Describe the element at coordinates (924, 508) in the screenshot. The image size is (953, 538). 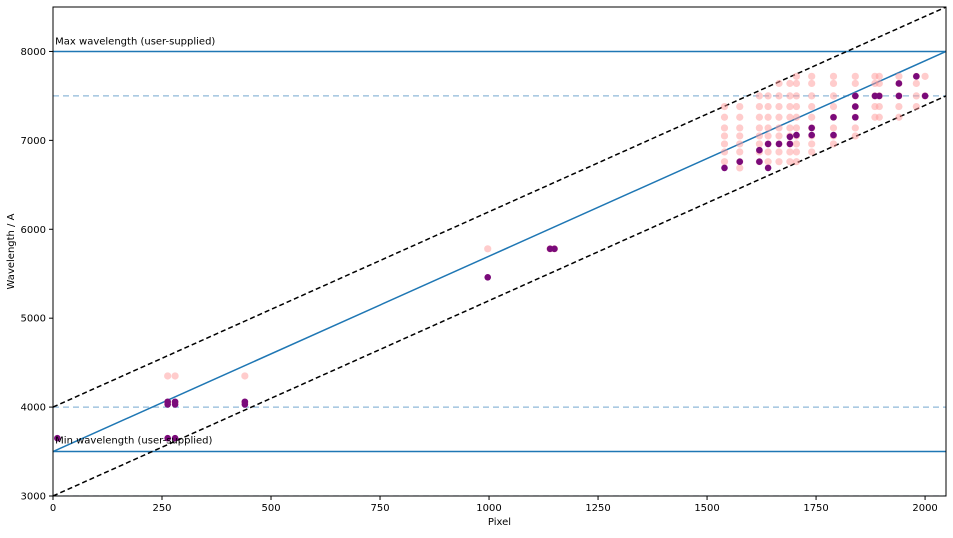
I see `x-tick-label: 2000` at that location.